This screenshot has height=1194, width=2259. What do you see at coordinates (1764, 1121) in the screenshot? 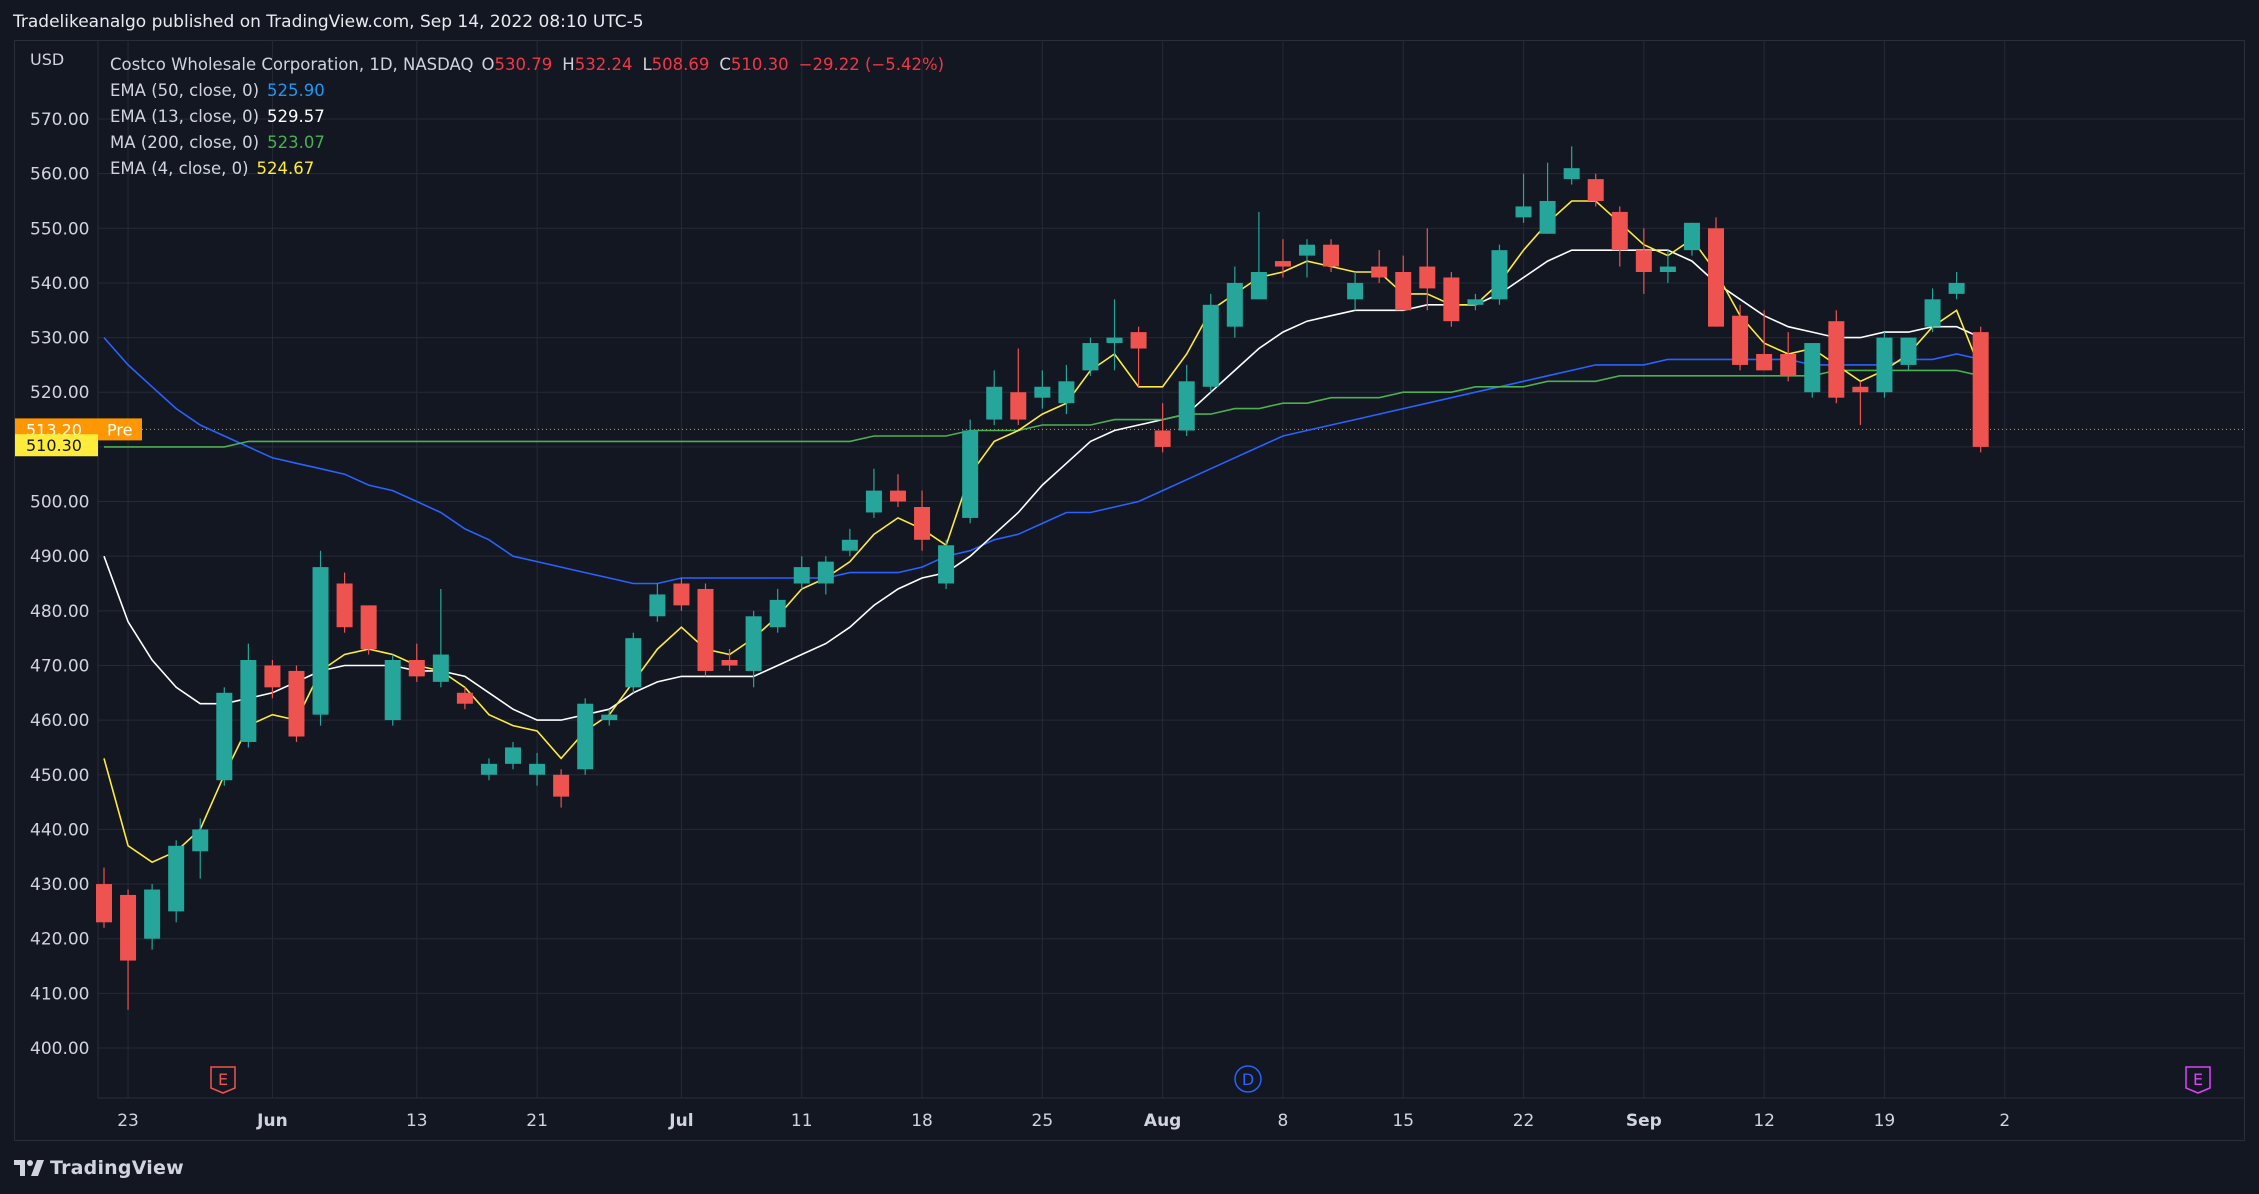
I see `x-tick-label: 12` at bounding box center [1764, 1121].